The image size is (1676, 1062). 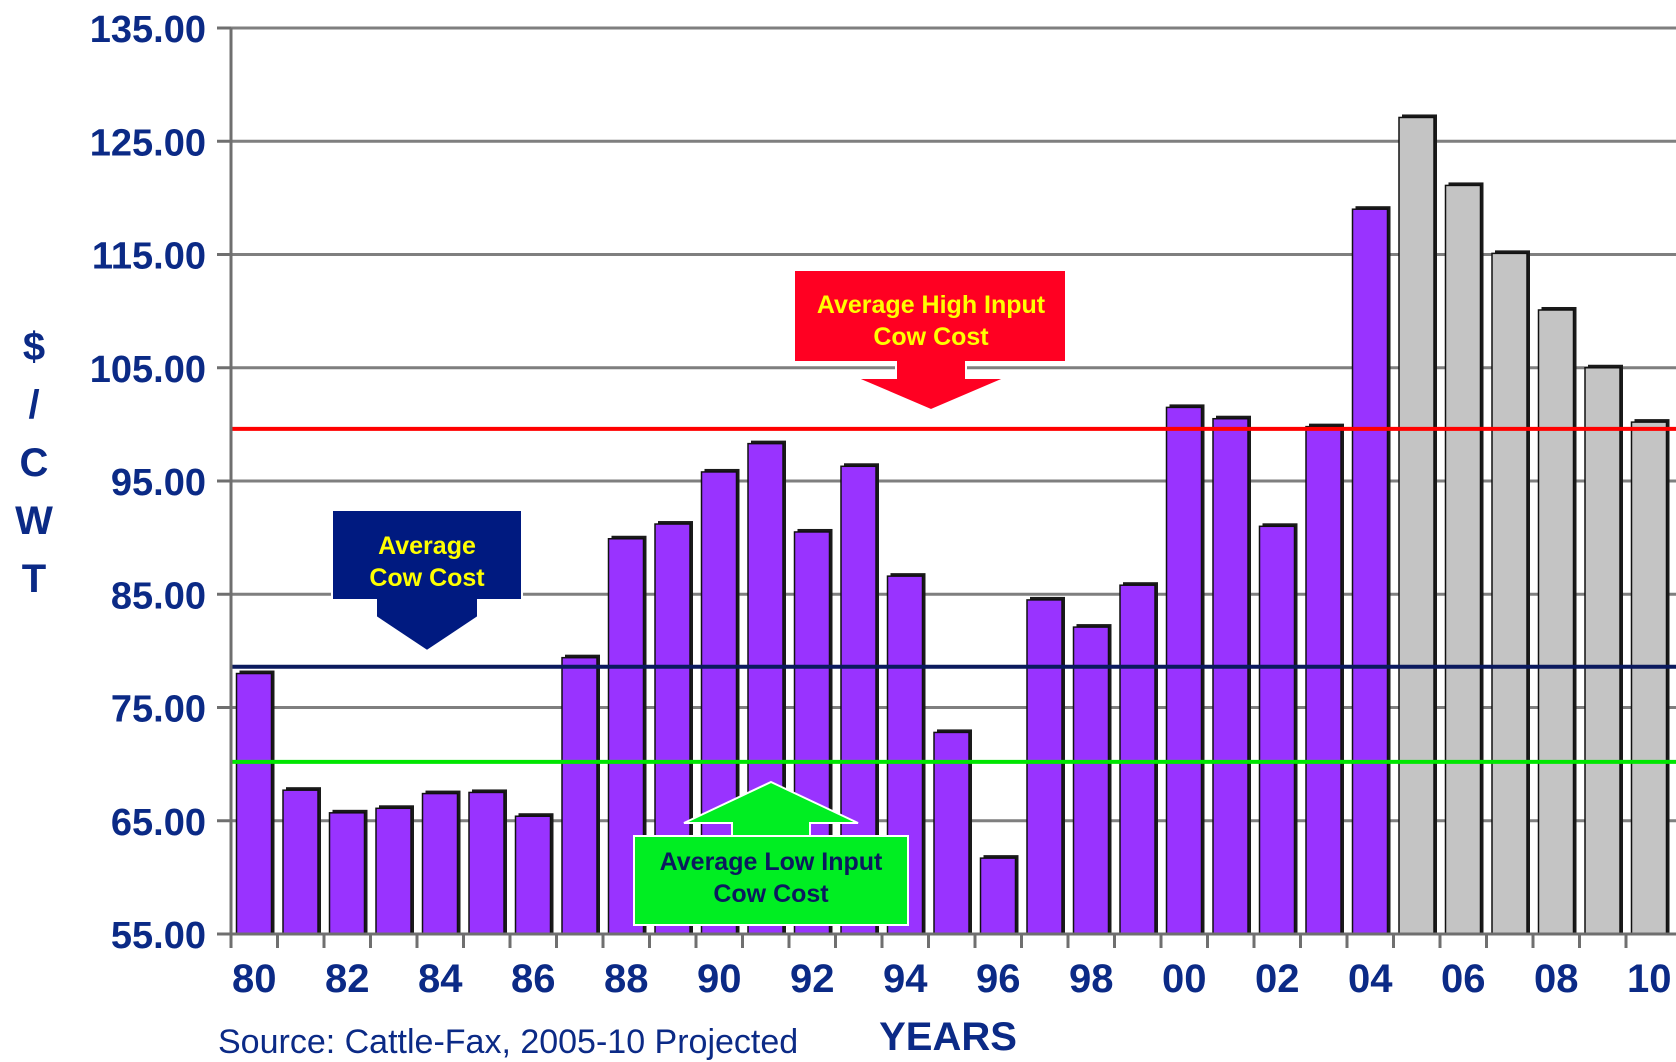 What do you see at coordinates (1370, 979) in the screenshot?
I see `x-tick-label: 04` at bounding box center [1370, 979].